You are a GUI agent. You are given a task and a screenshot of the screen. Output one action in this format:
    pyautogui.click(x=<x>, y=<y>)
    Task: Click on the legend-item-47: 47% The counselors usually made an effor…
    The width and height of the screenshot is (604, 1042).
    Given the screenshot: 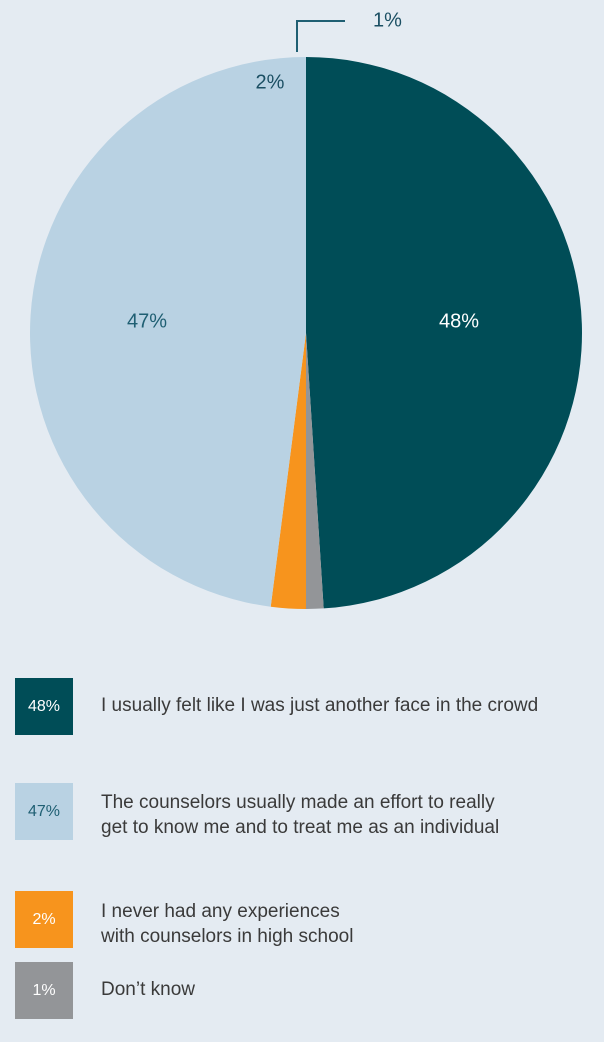 What is the action you would take?
    pyautogui.click(x=309, y=811)
    